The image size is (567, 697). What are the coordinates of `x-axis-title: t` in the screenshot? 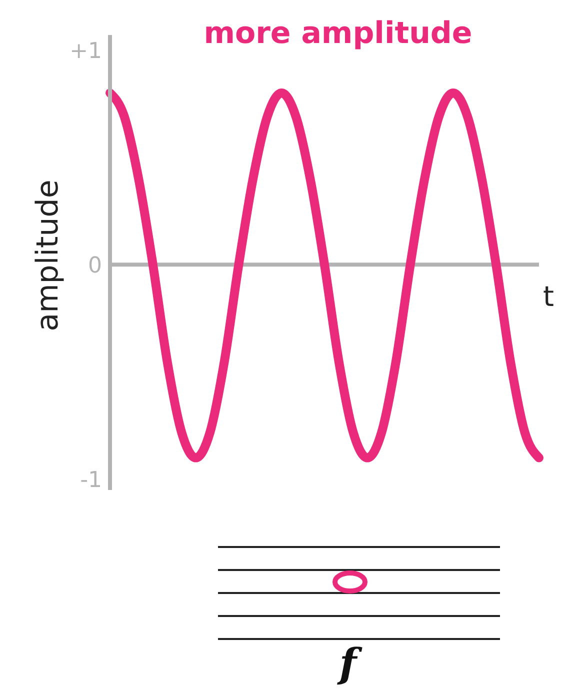 It's located at (548, 296).